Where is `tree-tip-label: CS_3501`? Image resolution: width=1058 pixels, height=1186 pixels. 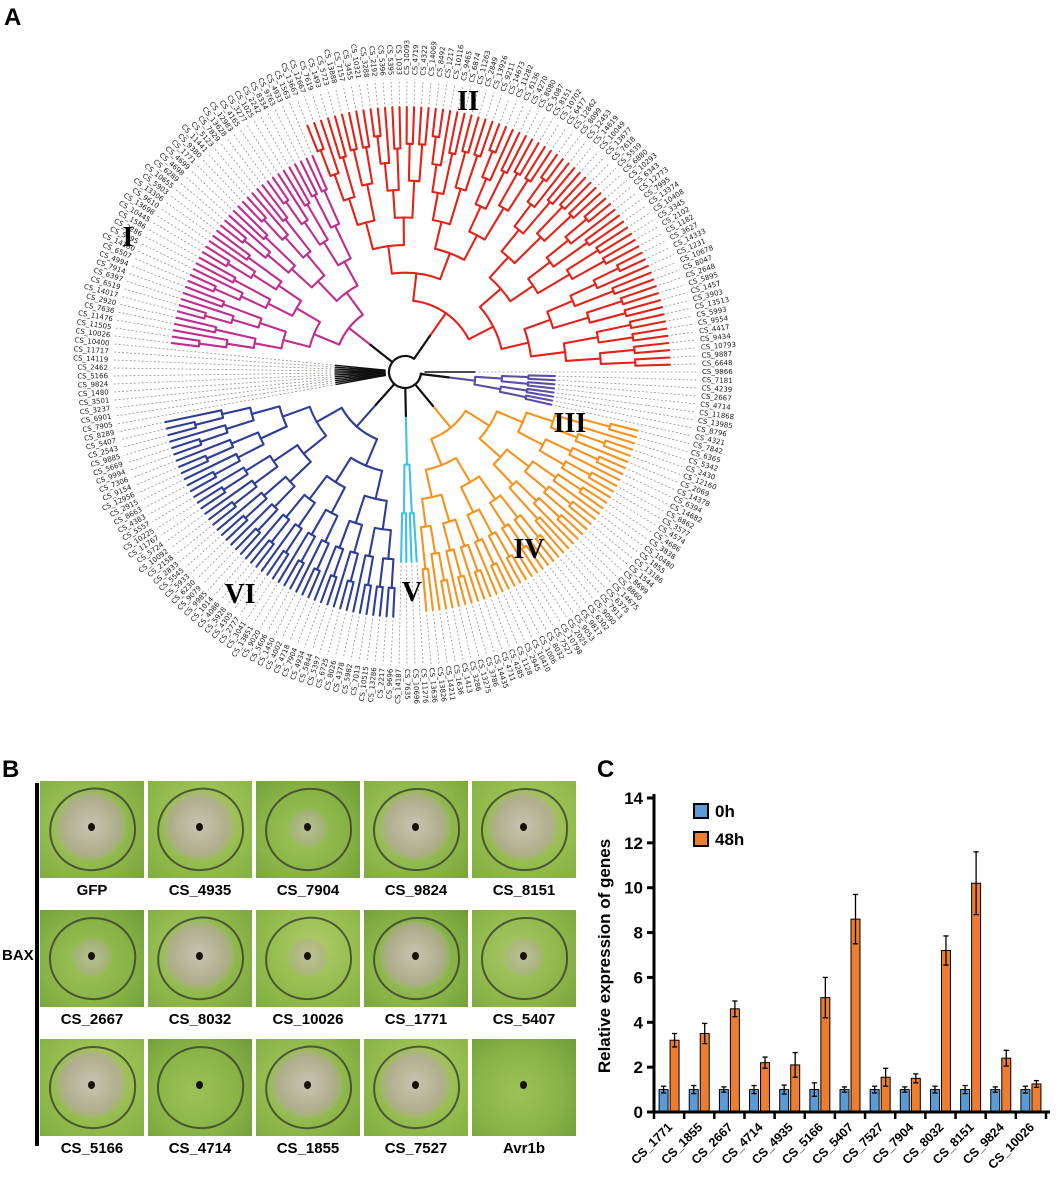 tree-tip-label: CS_3501 is located at coordinates (94, 402).